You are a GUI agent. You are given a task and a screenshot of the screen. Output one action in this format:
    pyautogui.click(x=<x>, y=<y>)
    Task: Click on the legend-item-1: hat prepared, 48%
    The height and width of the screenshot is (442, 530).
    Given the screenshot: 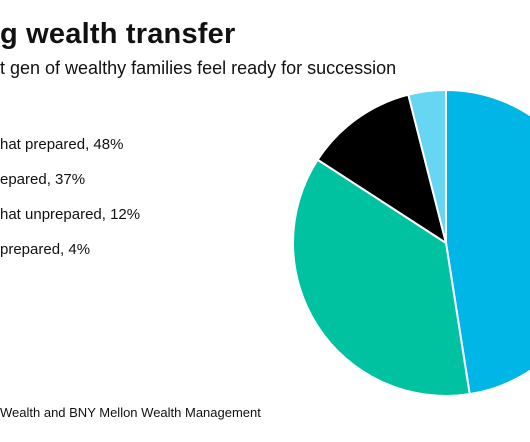 What is the action you would take?
    pyautogui.click(x=62, y=144)
    